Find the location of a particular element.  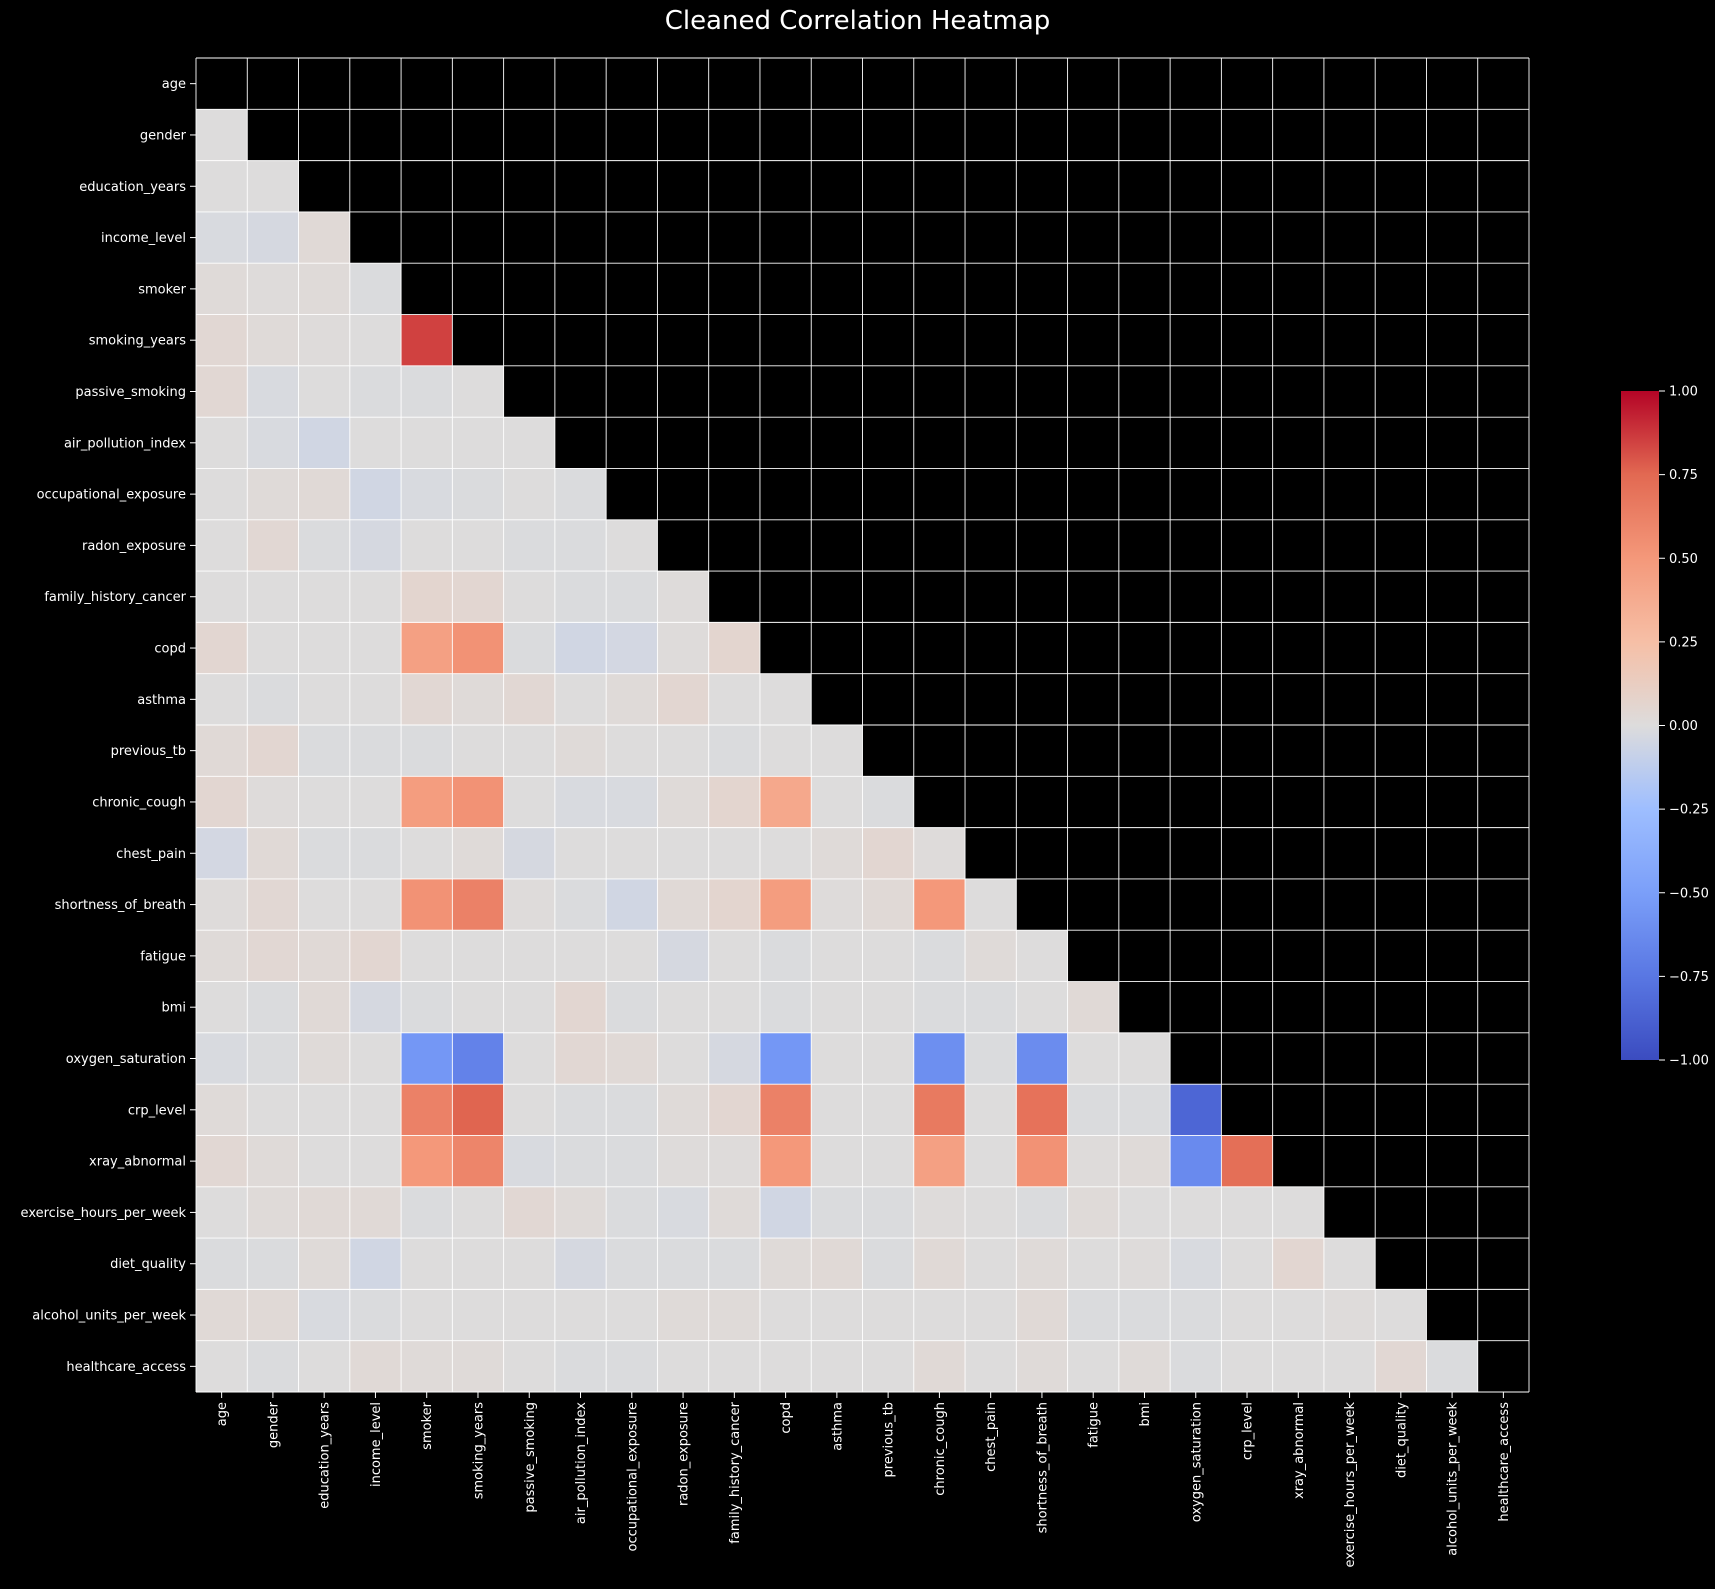

heatmap-cell-xray_abnormal-occupational_exposure is located at coordinates (632, 1161).